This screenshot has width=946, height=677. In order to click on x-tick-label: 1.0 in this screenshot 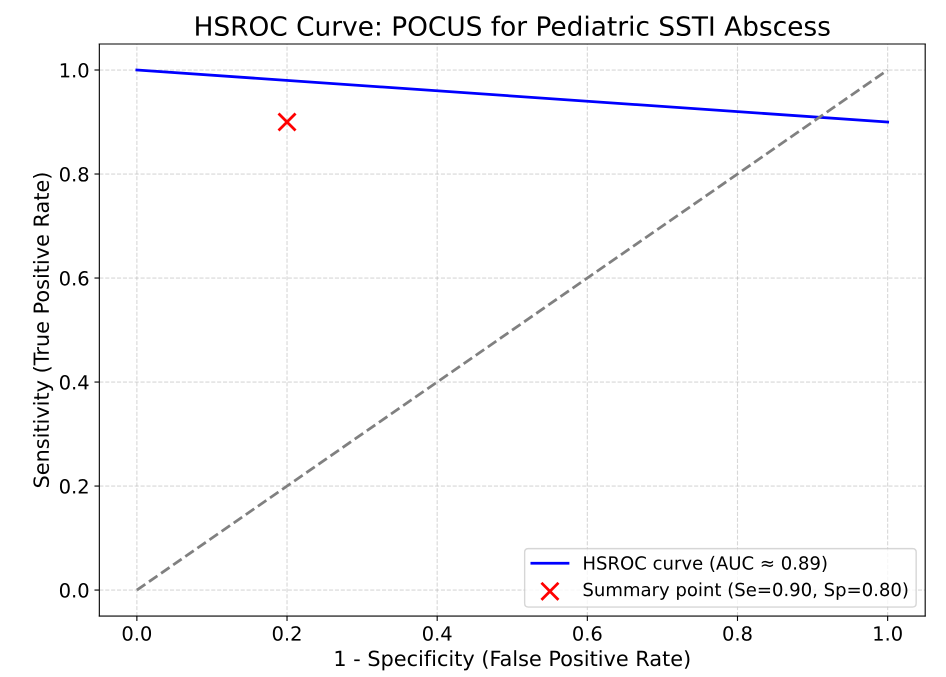, I will do `click(888, 633)`.